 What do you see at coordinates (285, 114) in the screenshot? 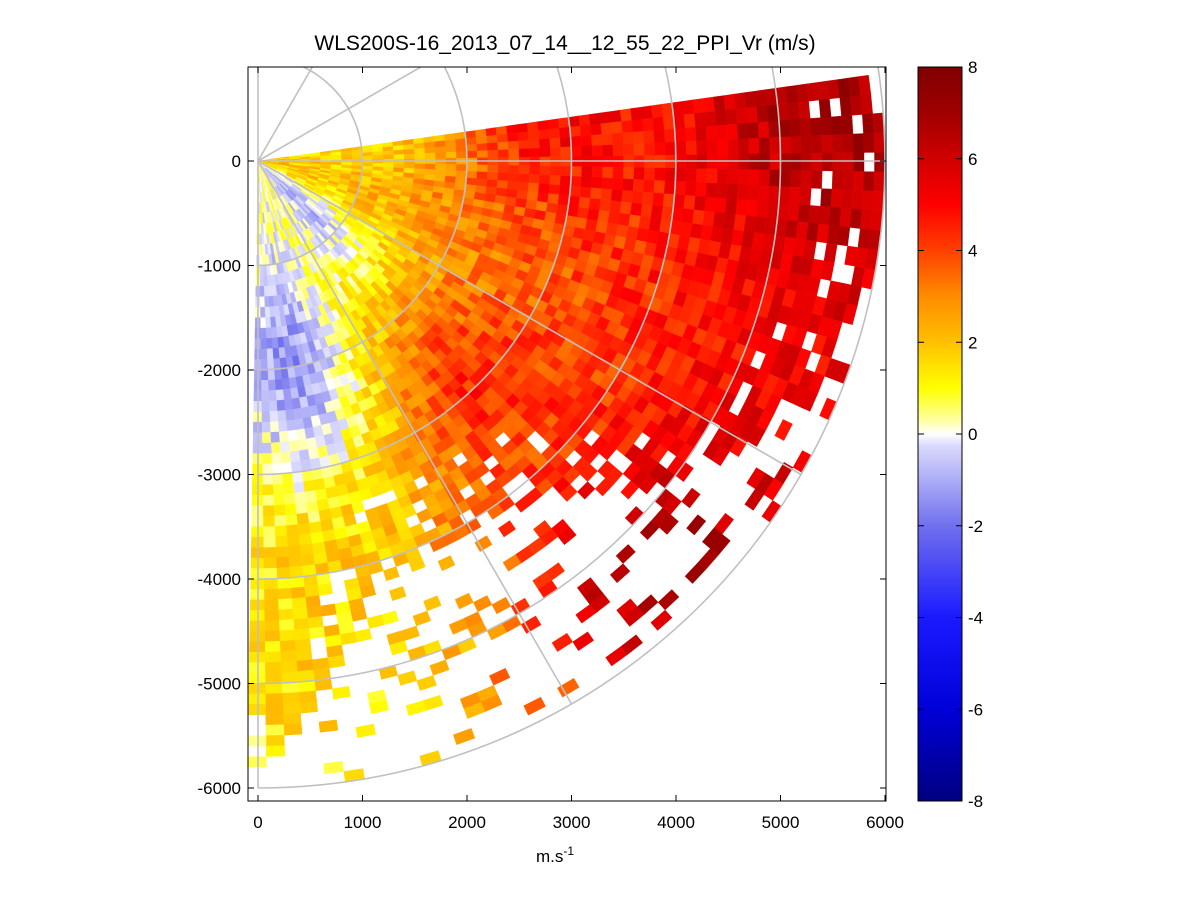
I see `azimuth-spoke` at bounding box center [285, 114].